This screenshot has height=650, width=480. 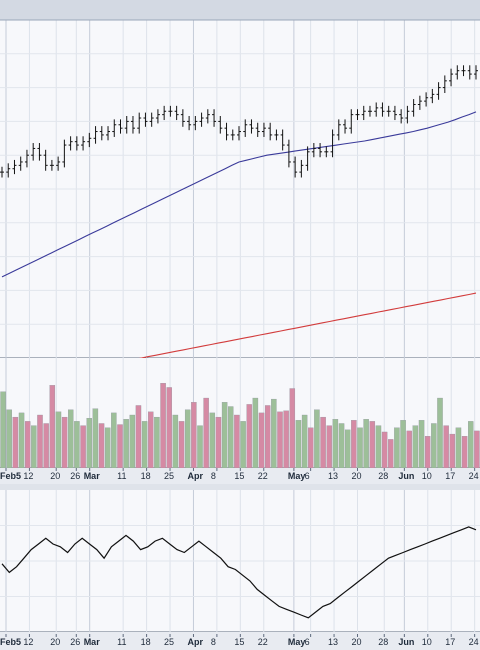 What do you see at coordinates (146, 476) in the screenshot?
I see `date-axis-label-6: 18` at bounding box center [146, 476].